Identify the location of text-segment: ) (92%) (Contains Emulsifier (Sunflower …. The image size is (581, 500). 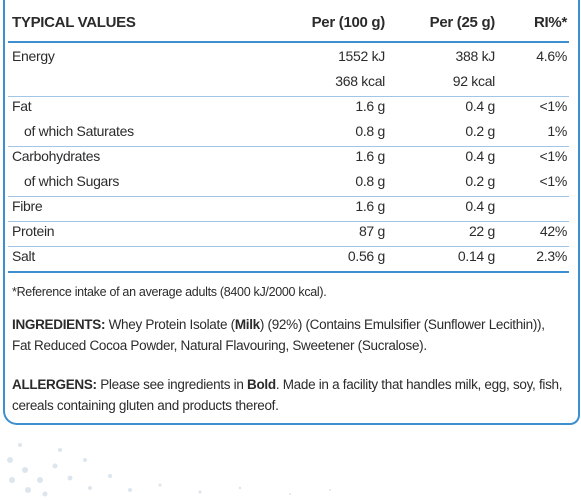
(278, 335).